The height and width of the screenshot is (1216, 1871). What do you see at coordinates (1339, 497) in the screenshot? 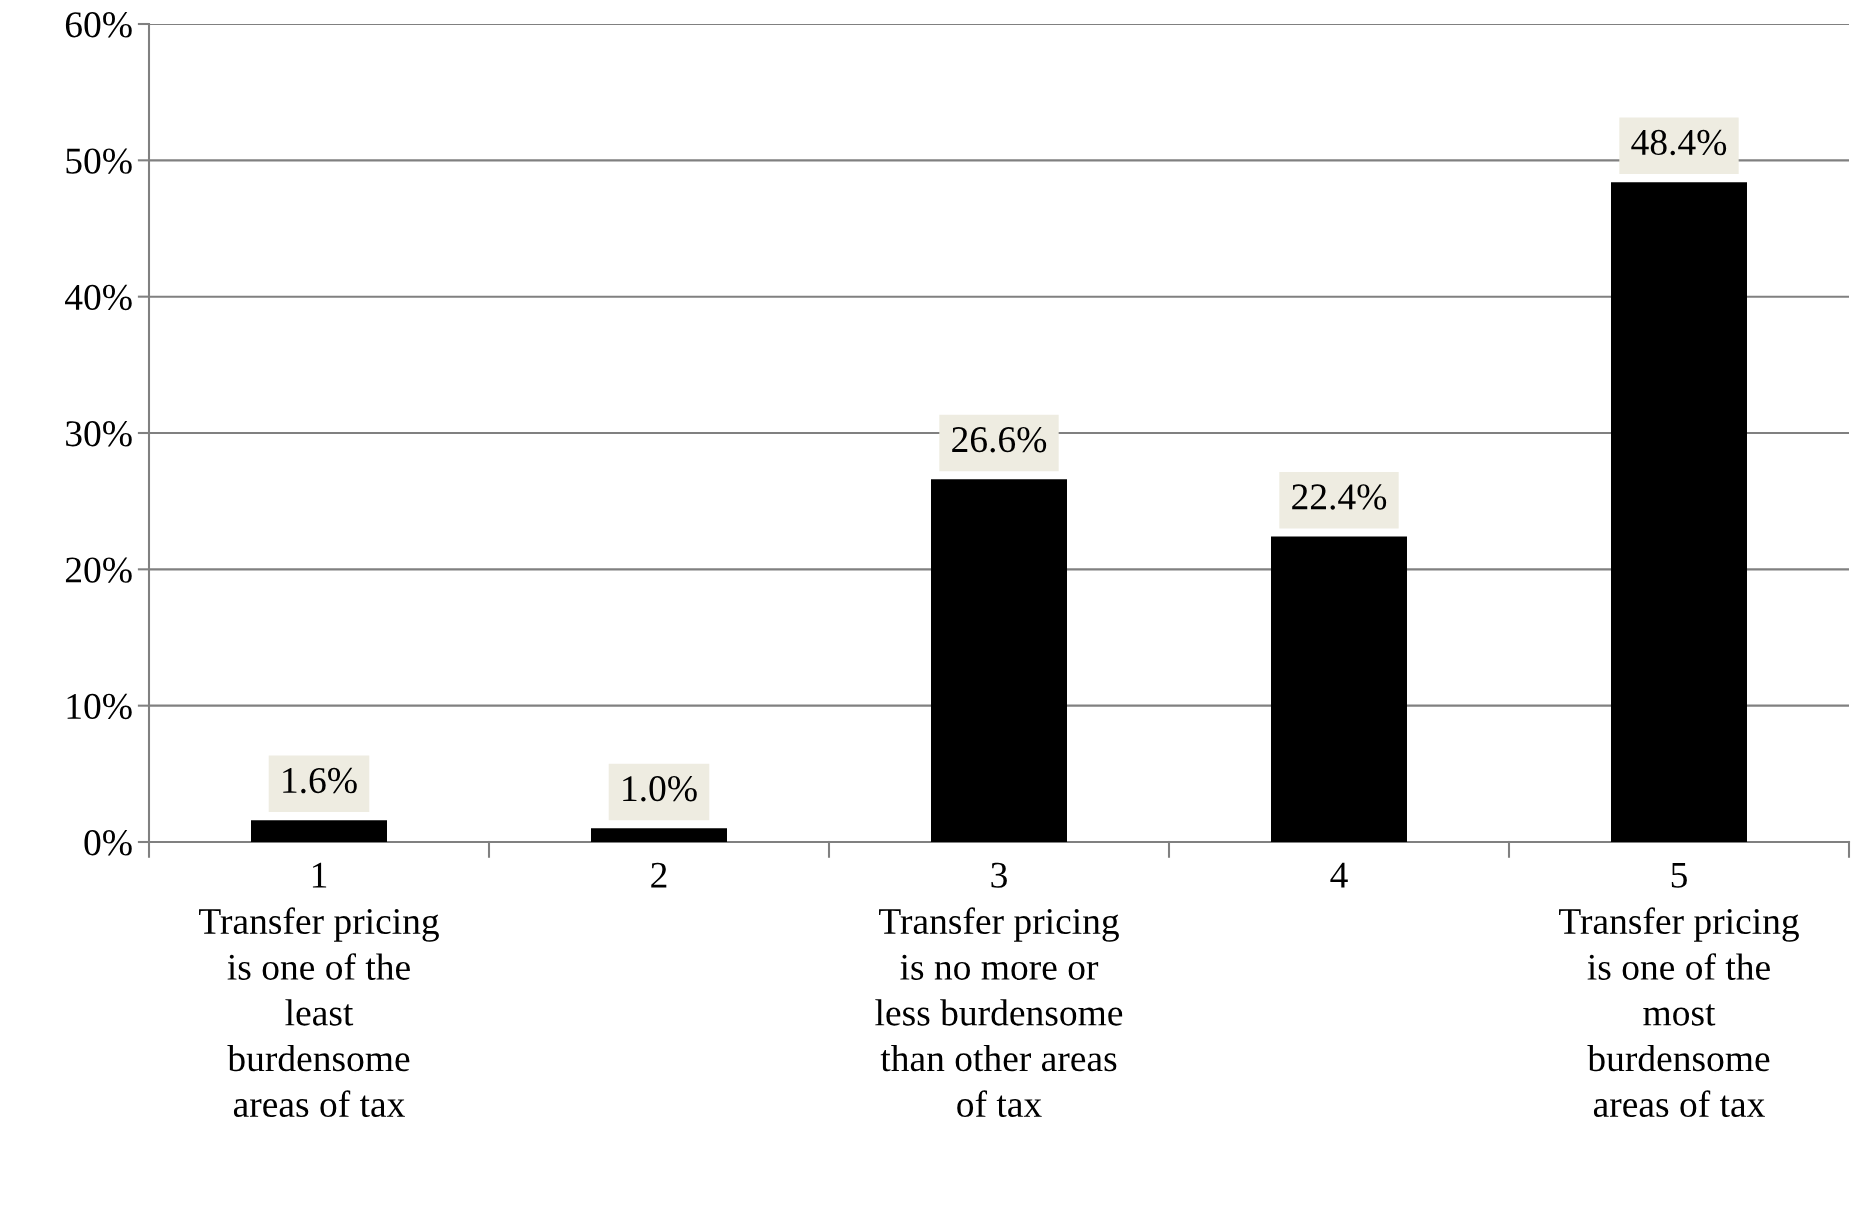
I see `data-label: 22.4%` at bounding box center [1339, 497].